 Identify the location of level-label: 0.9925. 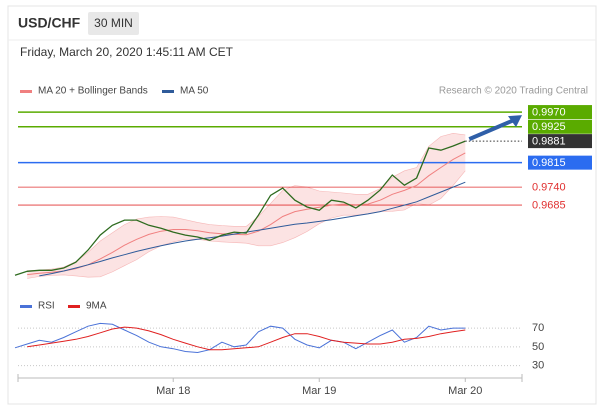
(549, 127).